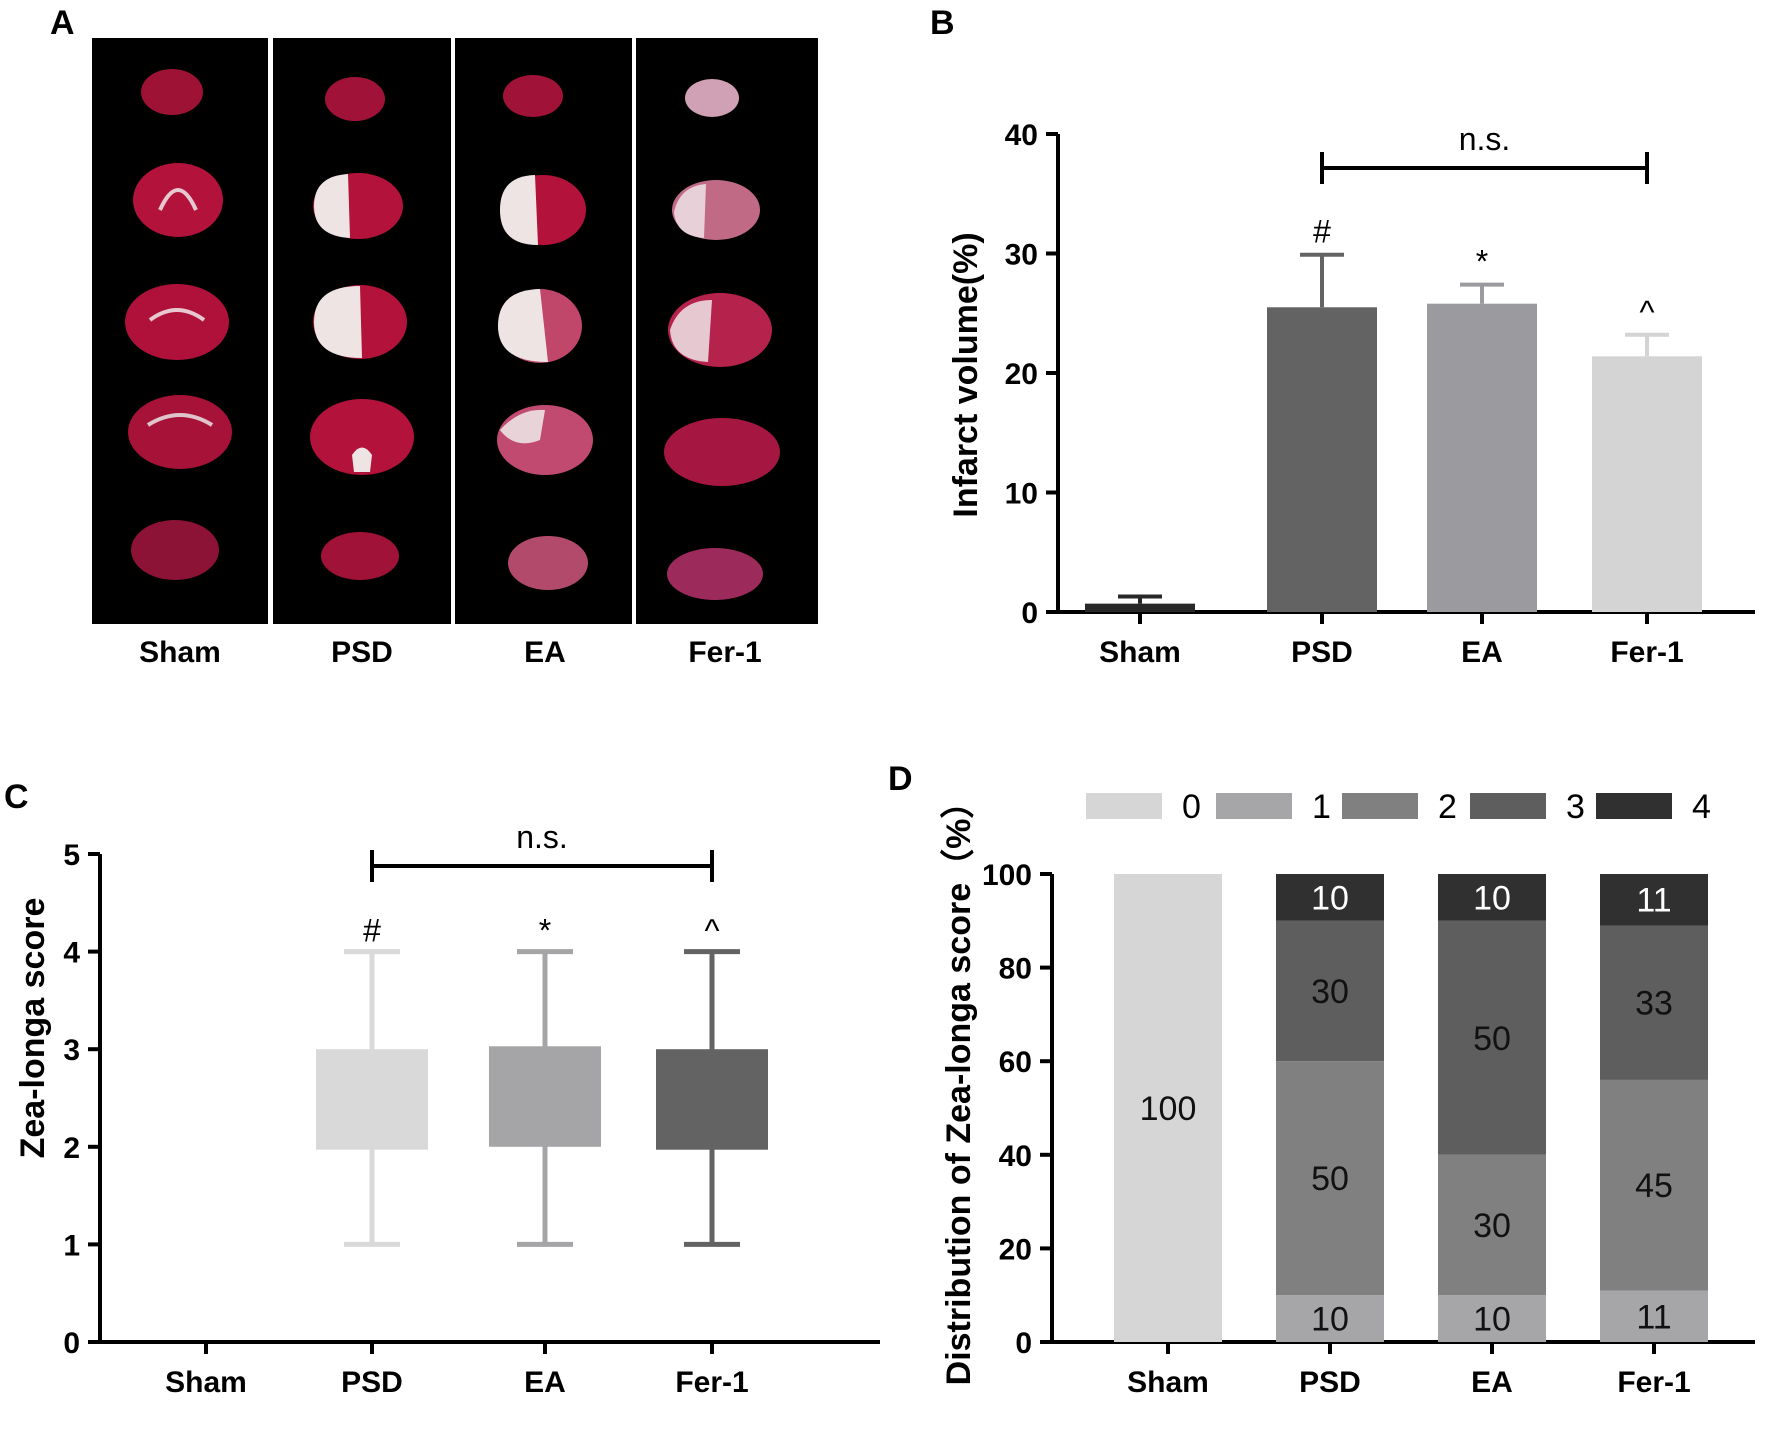  I want to click on y-tick-label: 4, so click(71, 953).